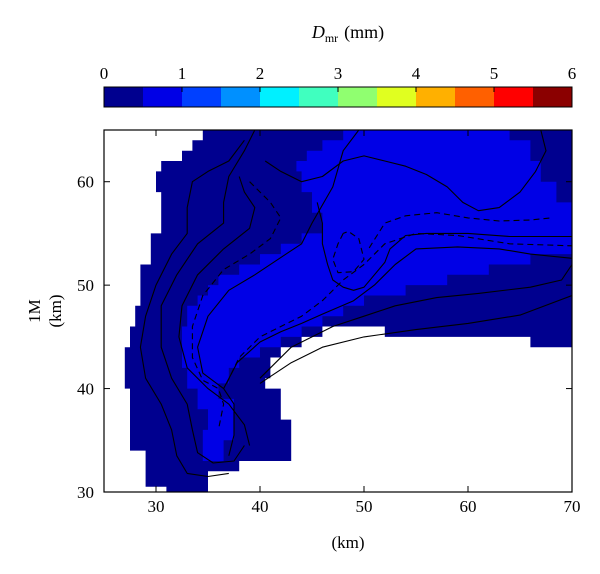  What do you see at coordinates (260, 506) in the screenshot?
I see `x-tick-label: 40` at bounding box center [260, 506].